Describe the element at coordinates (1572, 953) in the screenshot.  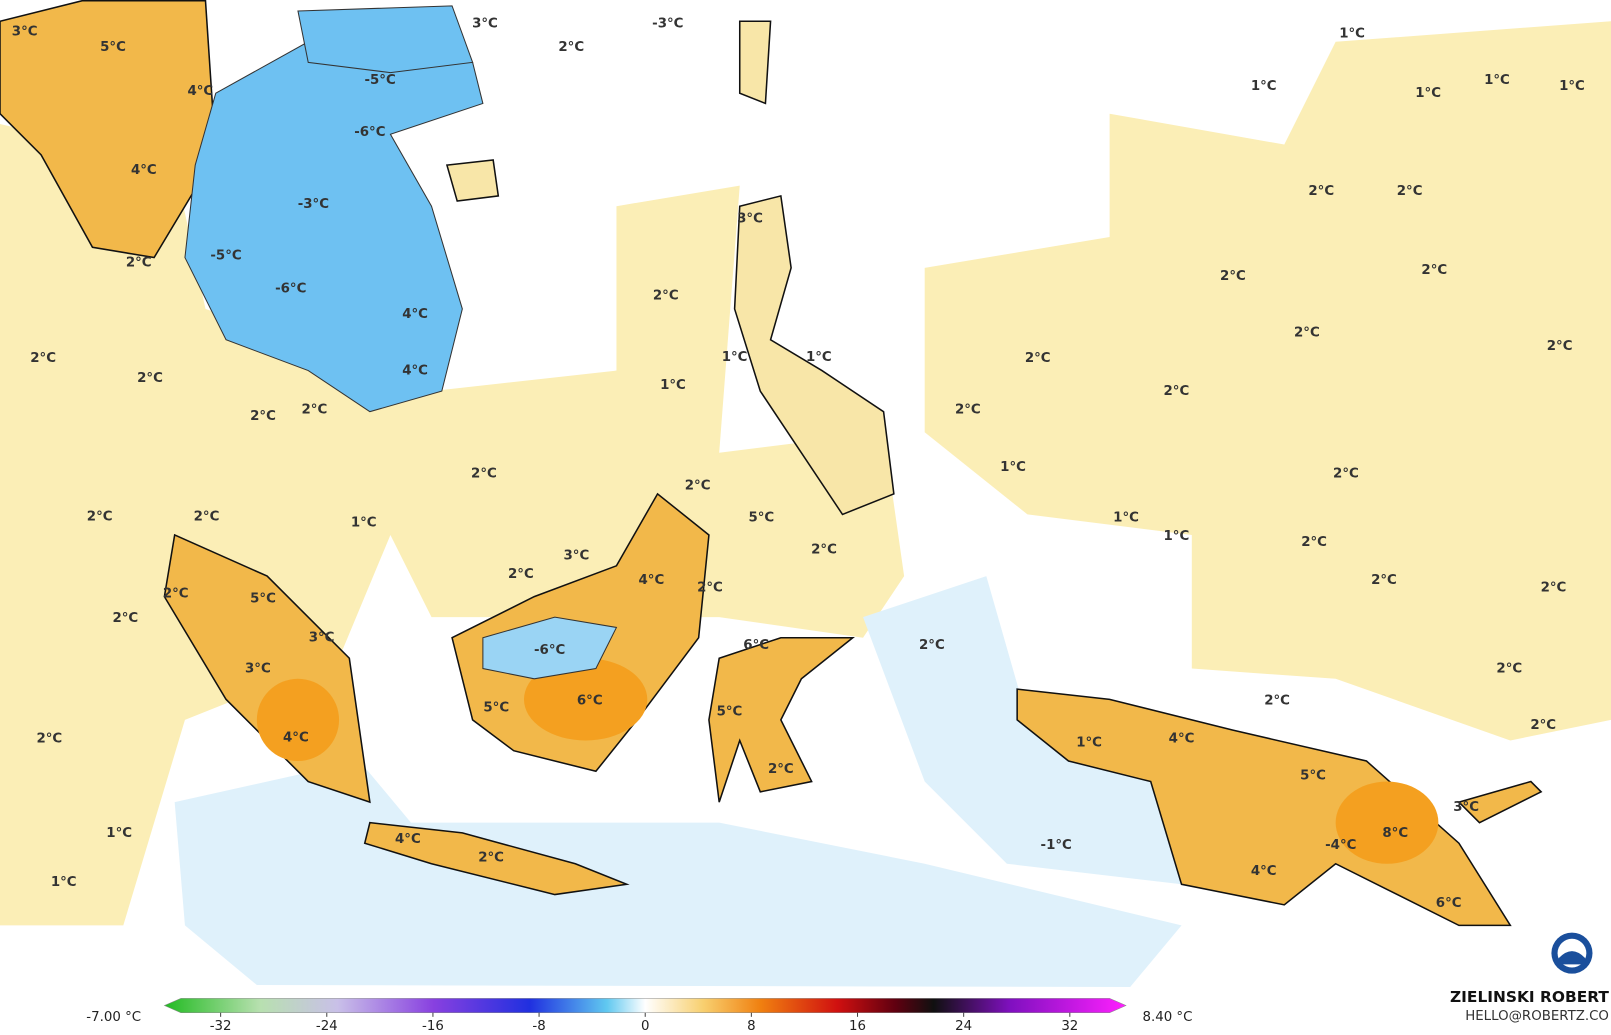
I see `noaa-logo` at that location.